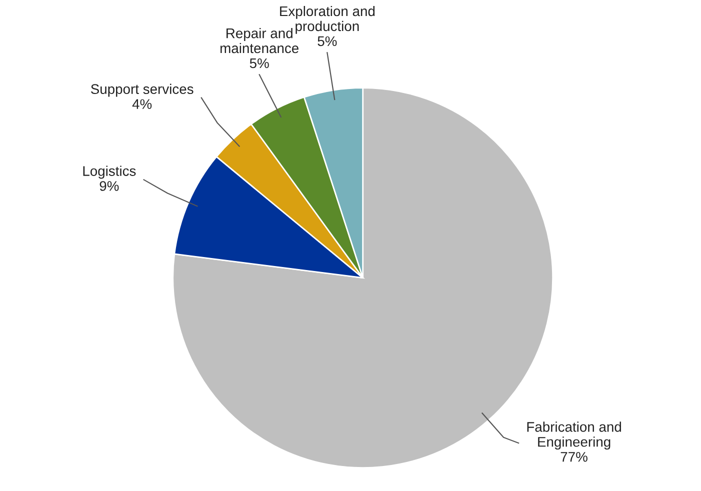  I want to click on slice-label: Logistics, so click(109, 172).